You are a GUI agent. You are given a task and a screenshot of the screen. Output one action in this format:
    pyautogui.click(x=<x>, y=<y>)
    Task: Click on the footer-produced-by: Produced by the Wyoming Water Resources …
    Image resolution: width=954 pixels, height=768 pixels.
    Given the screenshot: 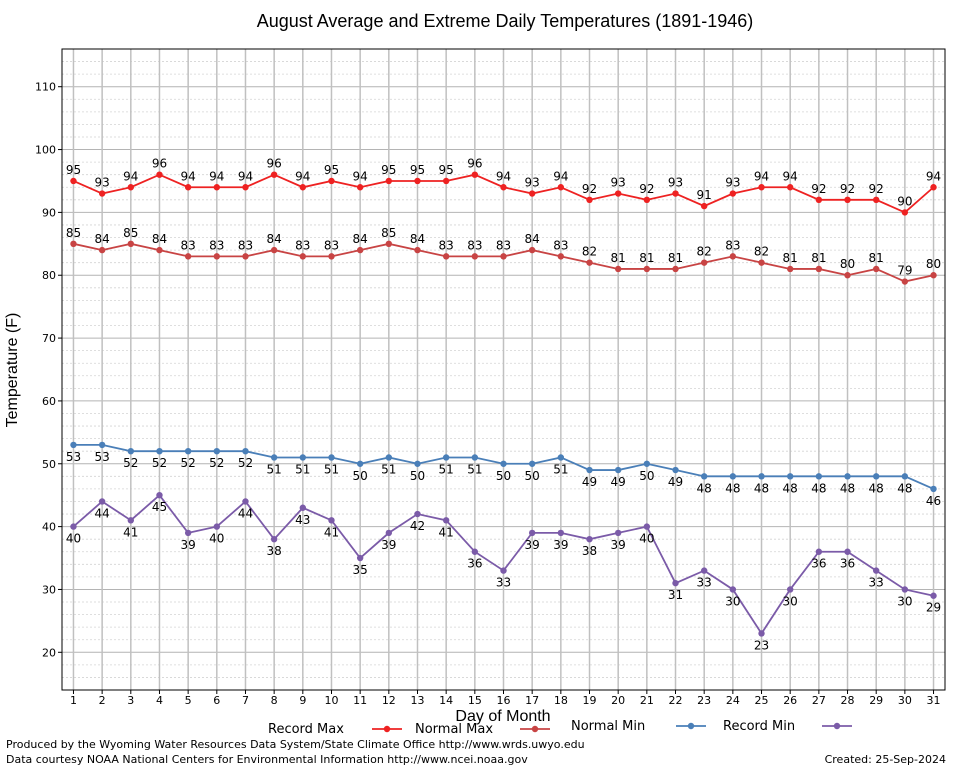 What is the action you would take?
    pyautogui.click(x=295, y=744)
    